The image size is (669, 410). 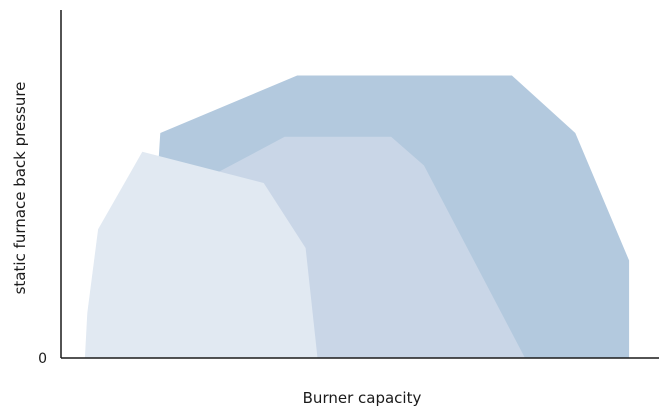 I want to click on x-axis-title: Burner capacity, so click(x=362, y=398).